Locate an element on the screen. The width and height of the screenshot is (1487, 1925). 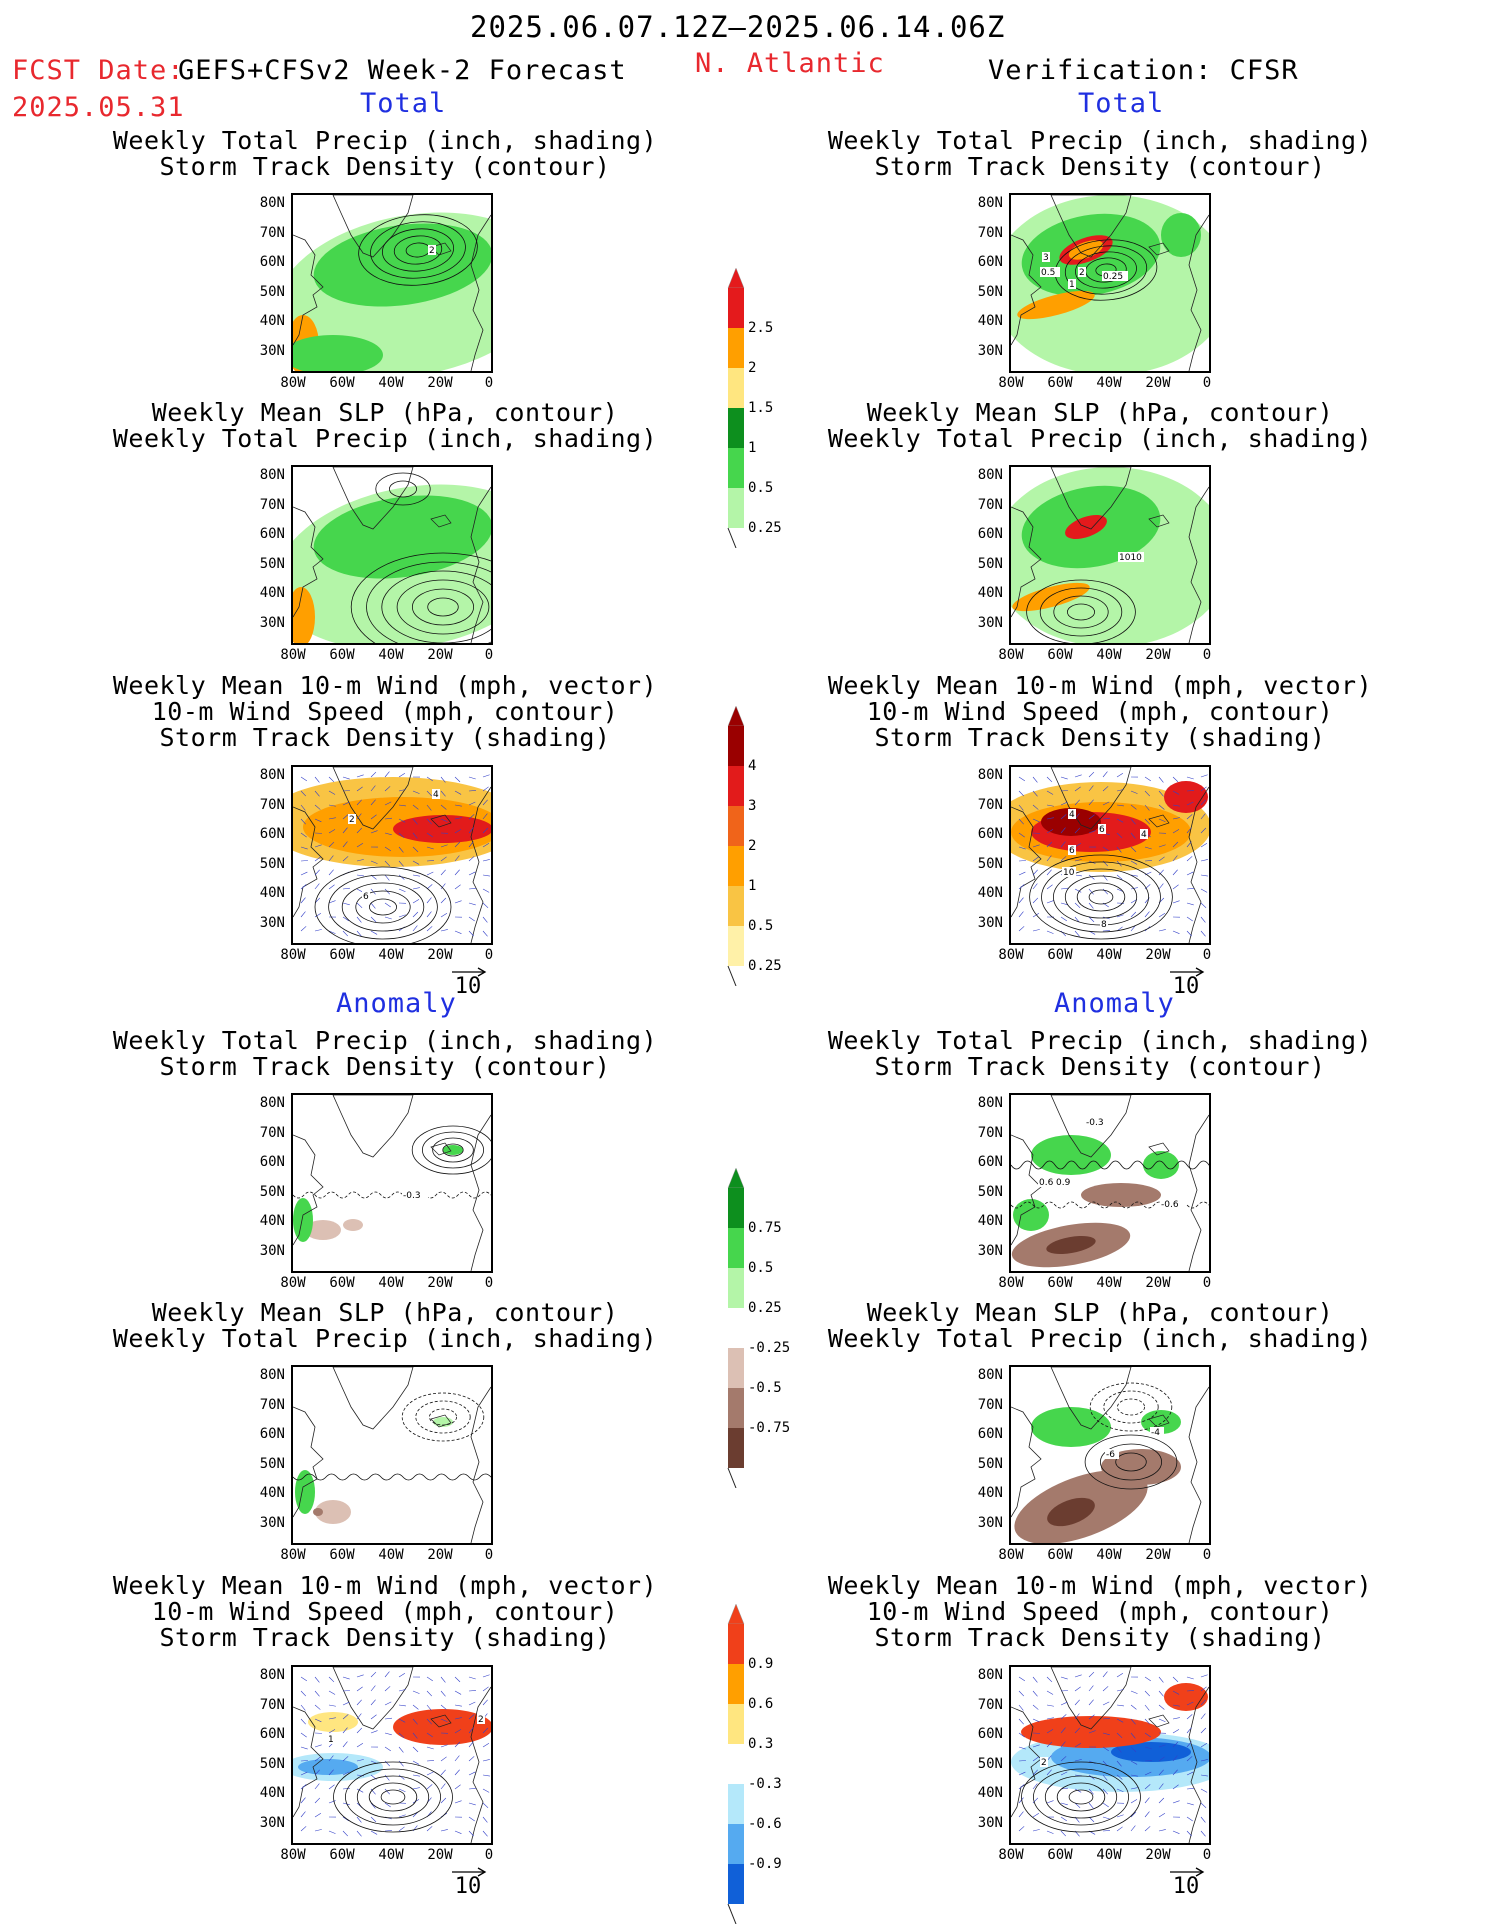
vector-ref-label-fc-total: 10 is located at coordinates (468, 986).